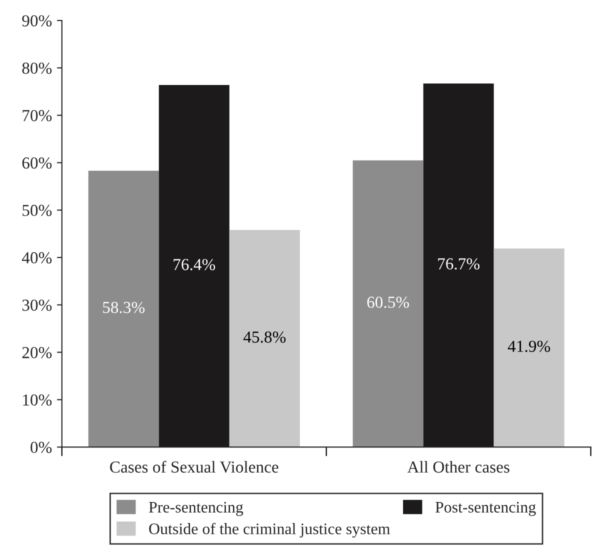 The height and width of the screenshot is (554, 601). Describe the element at coordinates (459, 264) in the screenshot. I see `data-label: 76.7%` at that location.